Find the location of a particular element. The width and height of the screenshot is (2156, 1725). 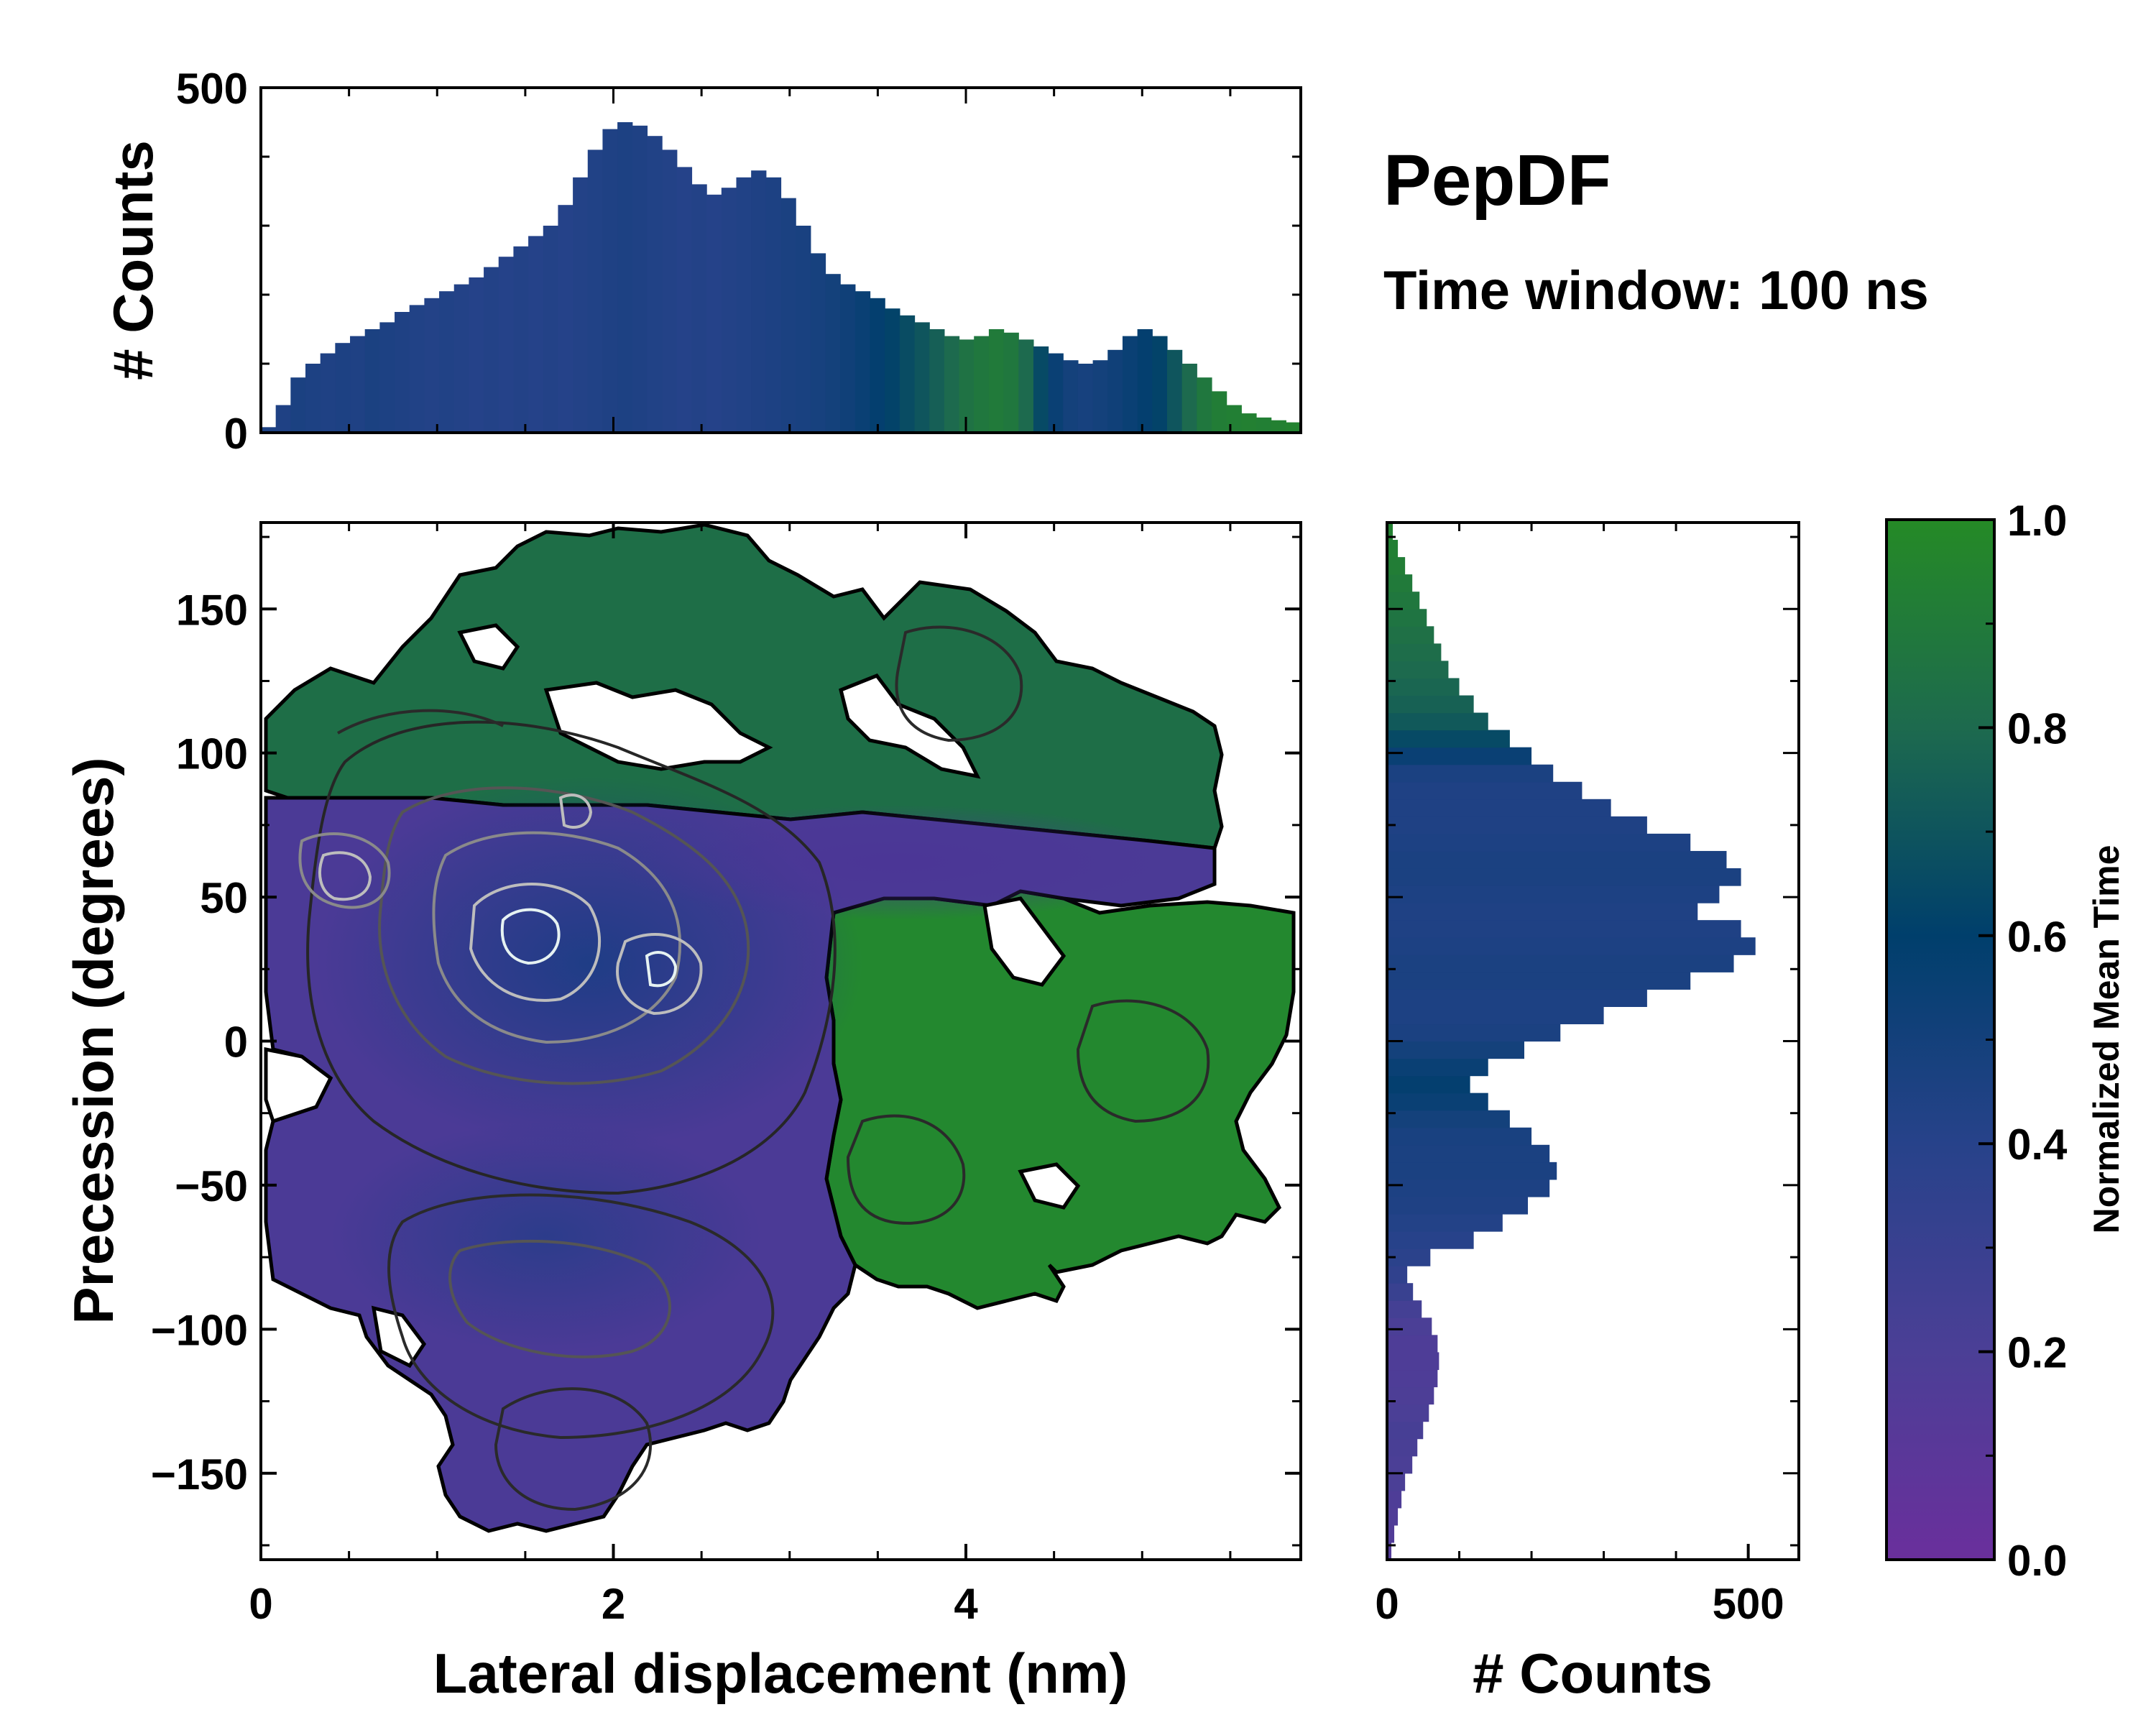

top-histogram-panel: 0 500 # Counts is located at coordinates (701, 261).